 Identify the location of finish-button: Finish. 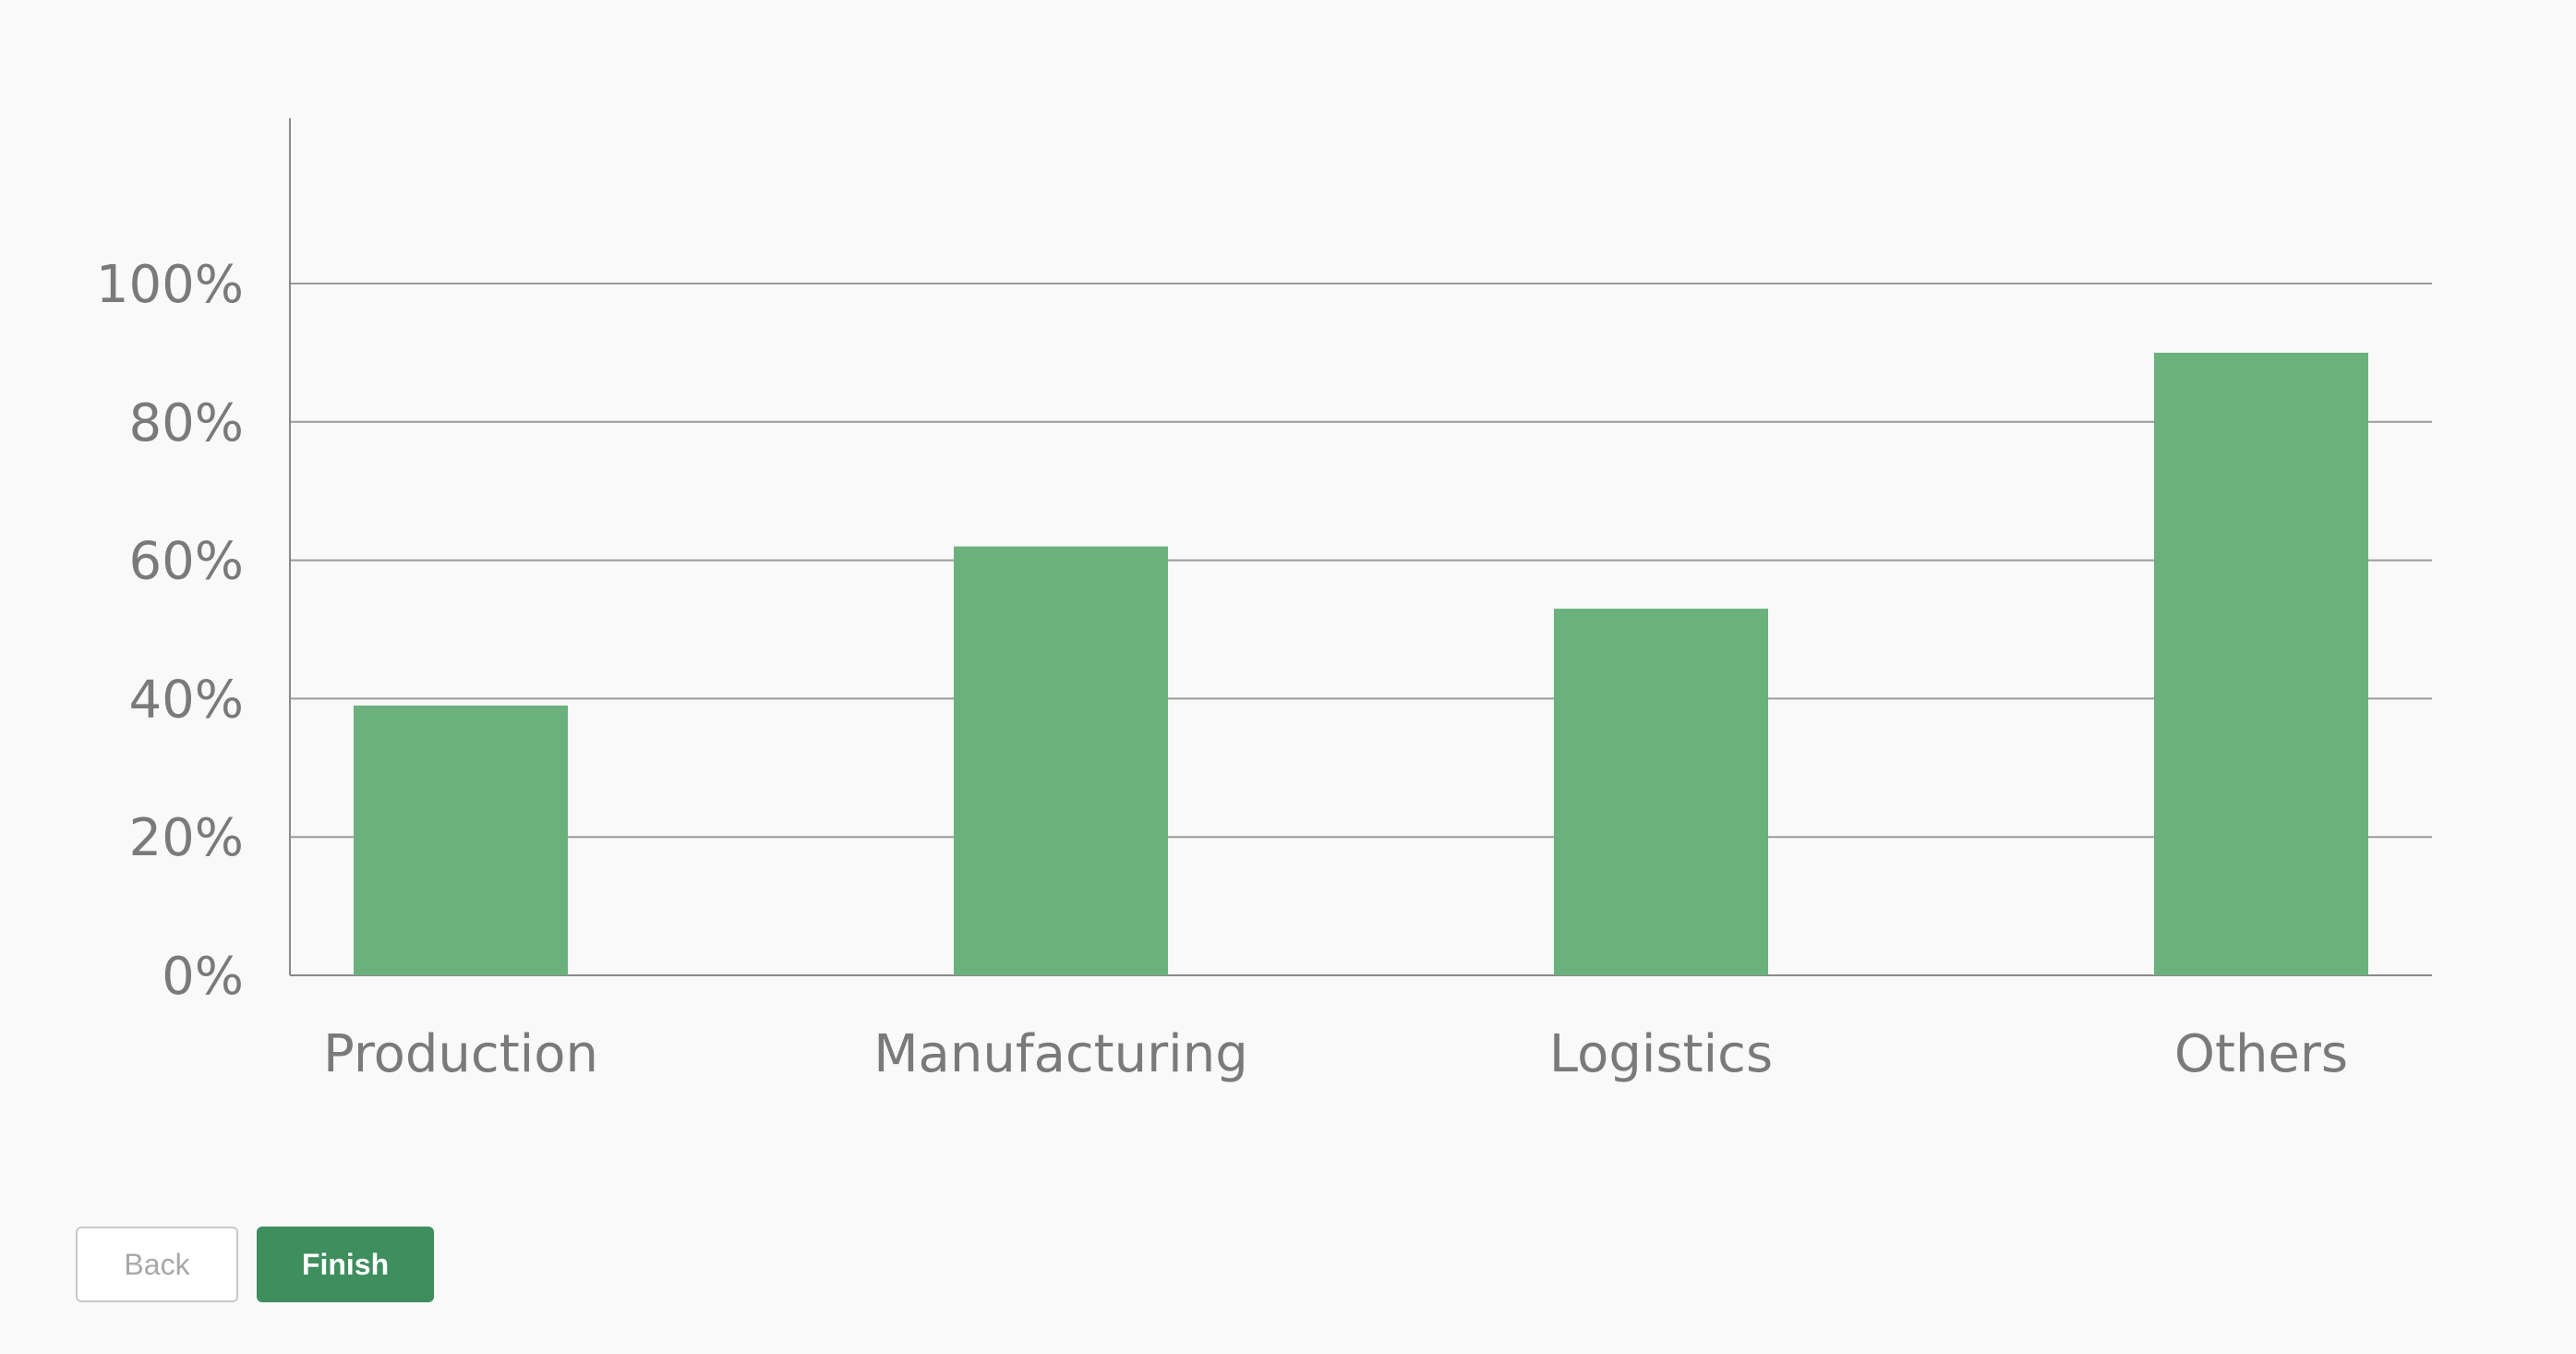
(345, 1264).